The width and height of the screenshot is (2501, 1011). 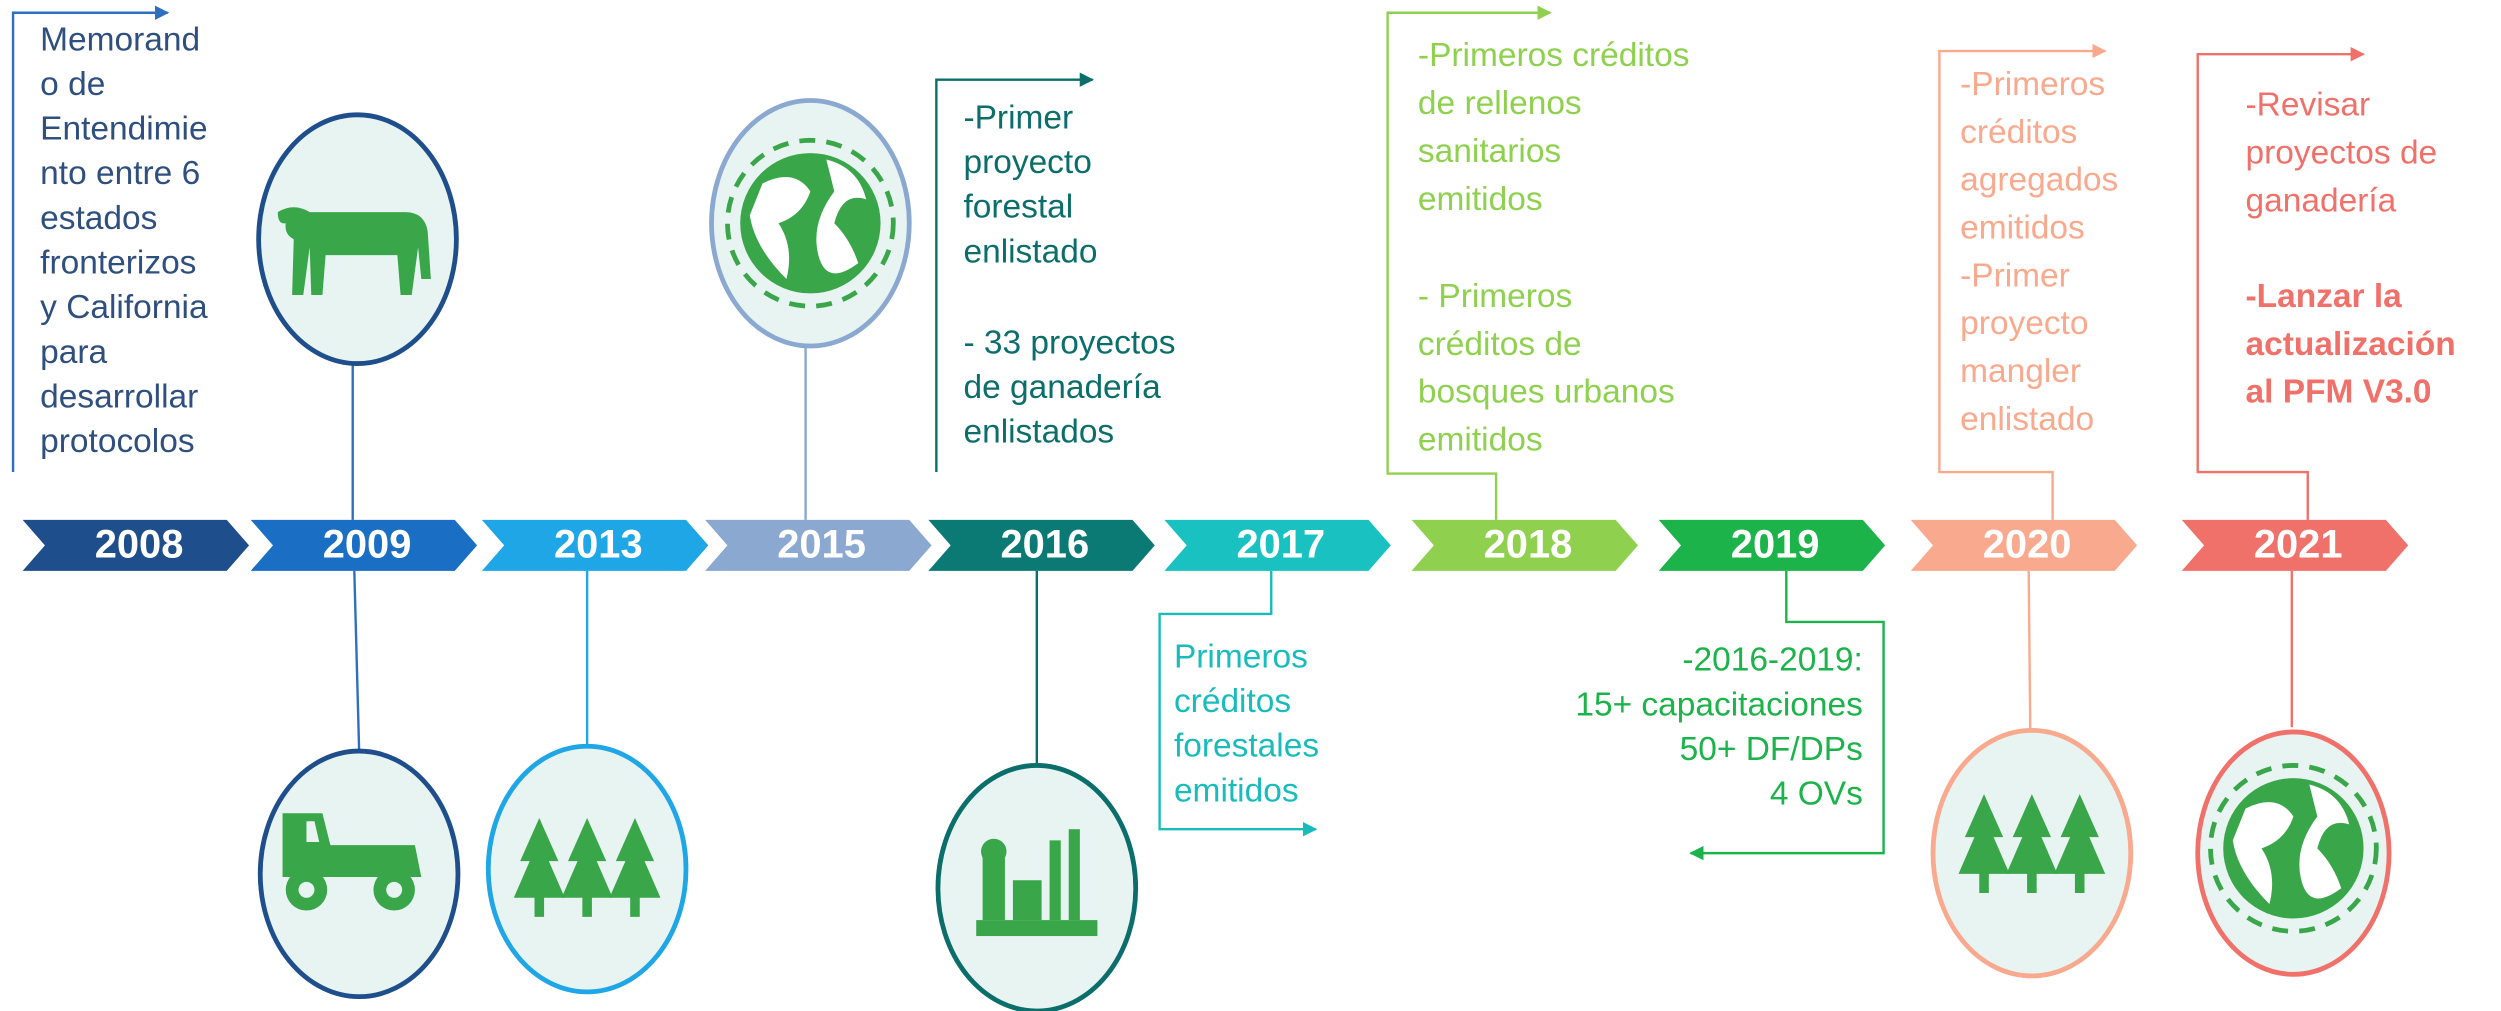 What do you see at coordinates (73, 352) in the screenshot?
I see `note-line: para` at bounding box center [73, 352].